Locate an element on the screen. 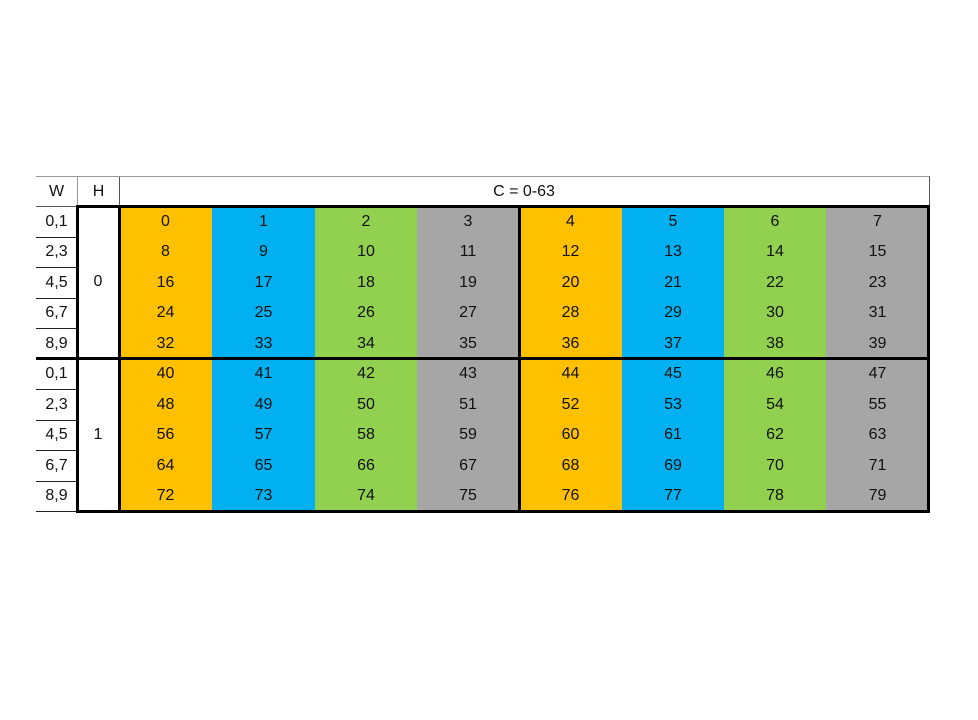 This screenshot has width=978, height=720. data-cell: 52 is located at coordinates (571, 405).